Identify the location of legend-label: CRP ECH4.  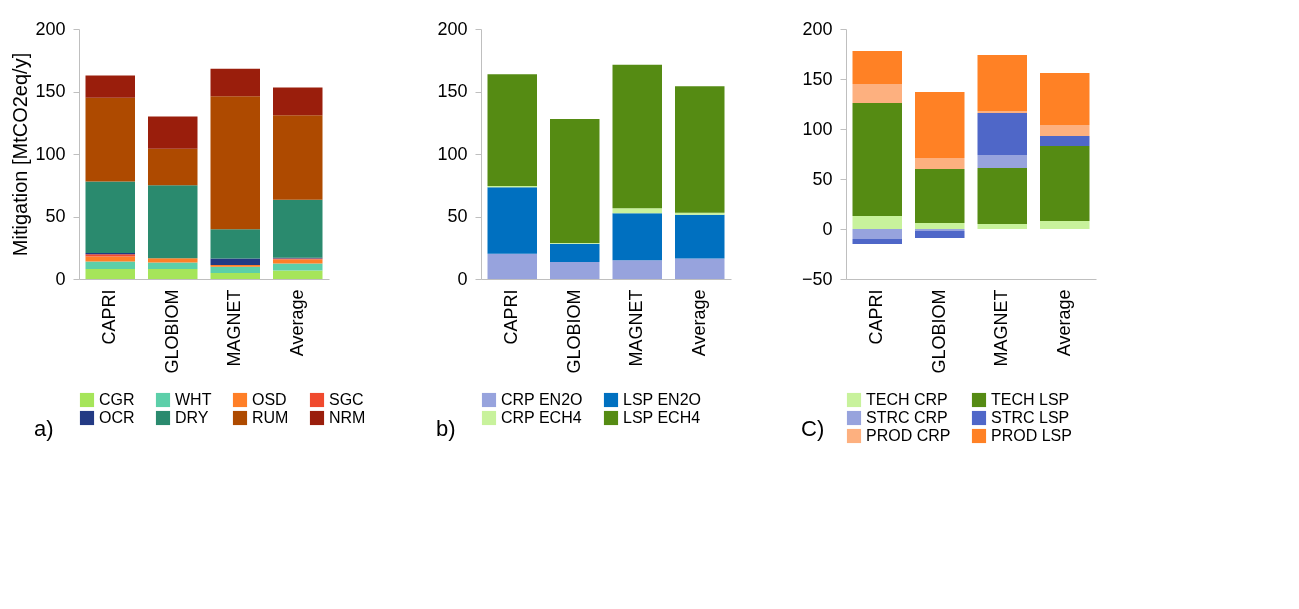
(541, 417).